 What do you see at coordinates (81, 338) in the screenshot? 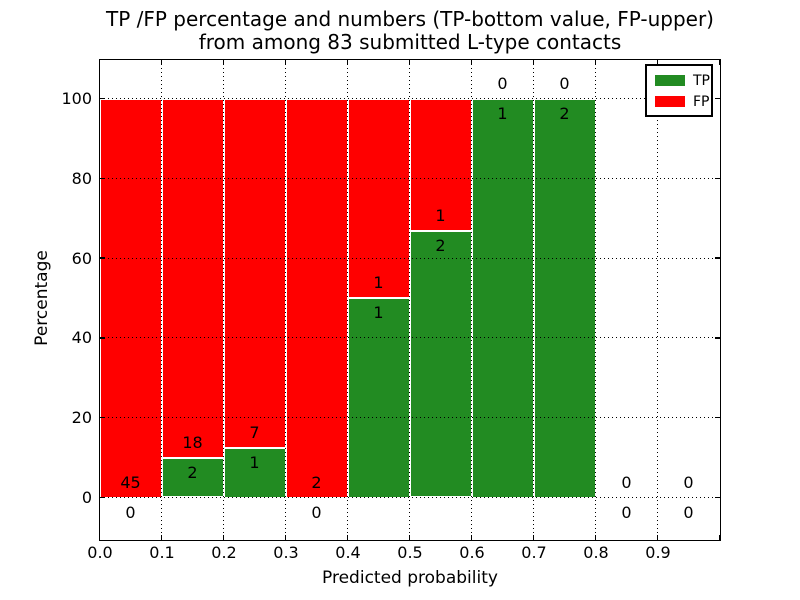
I see `y-tick-label: 40` at bounding box center [81, 338].